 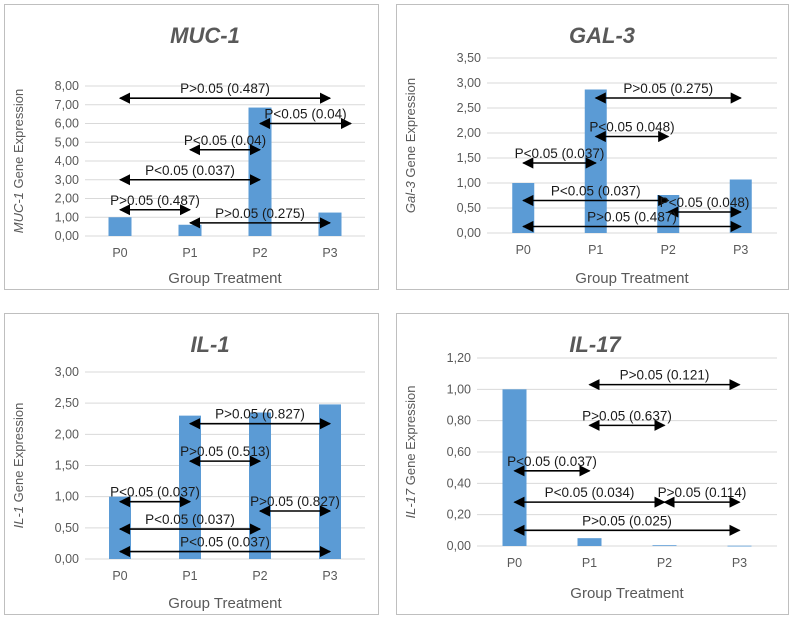 I want to click on y-tick-label: 0,60, so click(x=459, y=452).